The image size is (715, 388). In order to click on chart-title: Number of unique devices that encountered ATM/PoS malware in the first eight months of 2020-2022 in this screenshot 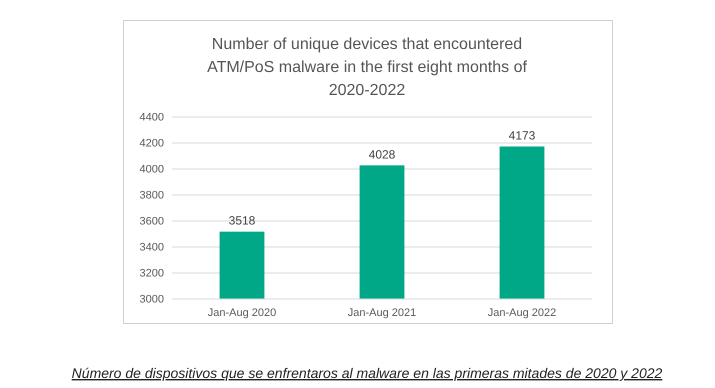, I will do `click(367, 67)`.